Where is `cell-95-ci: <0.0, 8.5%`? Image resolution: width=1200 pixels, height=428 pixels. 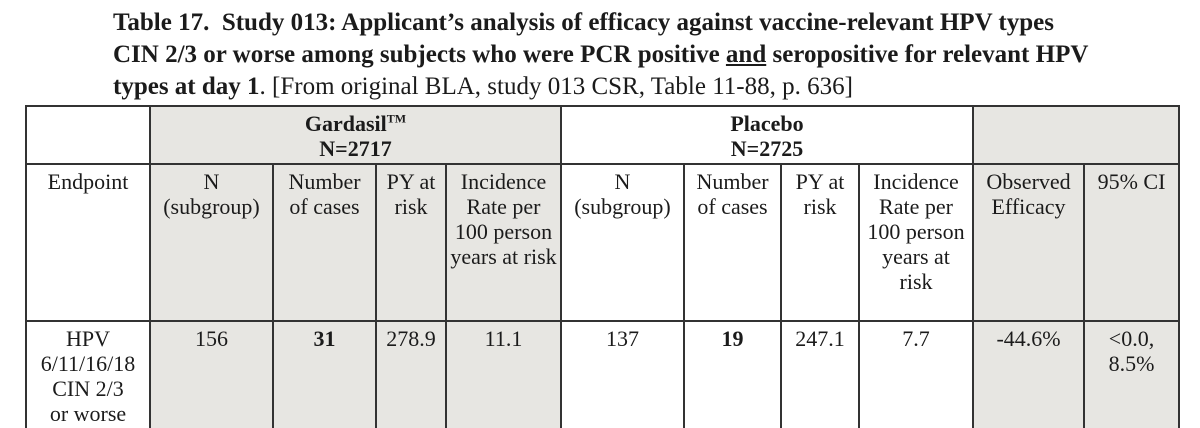
cell-95-ci: <0.0, 8.5% is located at coordinates (1132, 374).